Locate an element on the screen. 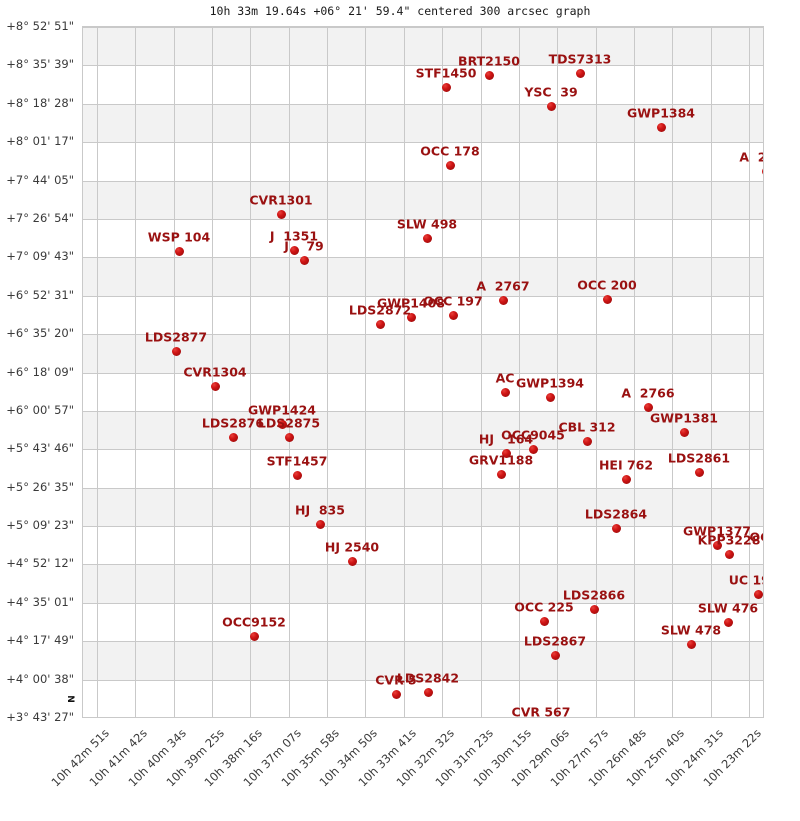 This screenshot has width=800, height=821. star-label: CVR 5 is located at coordinates (396, 680).